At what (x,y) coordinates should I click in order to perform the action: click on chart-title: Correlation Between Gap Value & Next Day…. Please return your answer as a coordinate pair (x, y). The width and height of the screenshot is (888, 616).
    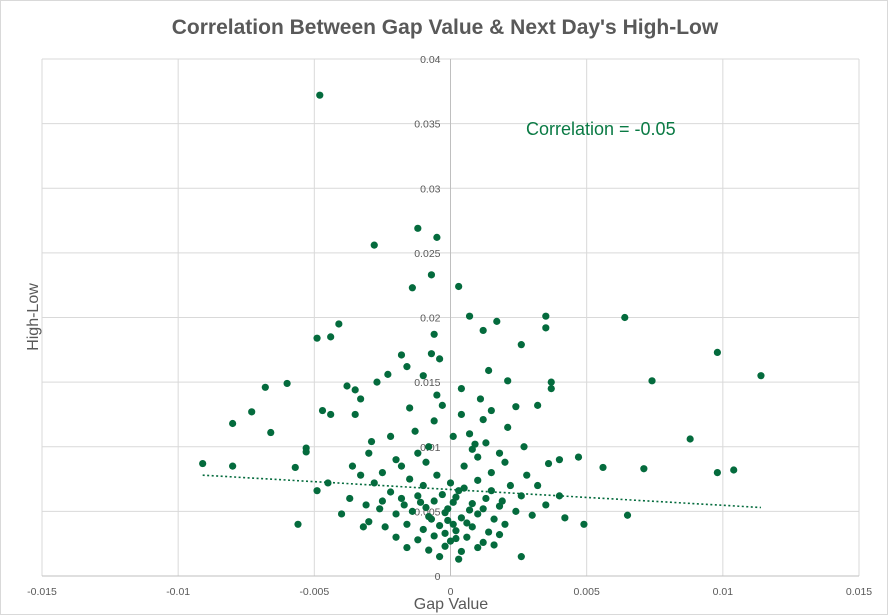
    Looking at the image, I should click on (445, 27).